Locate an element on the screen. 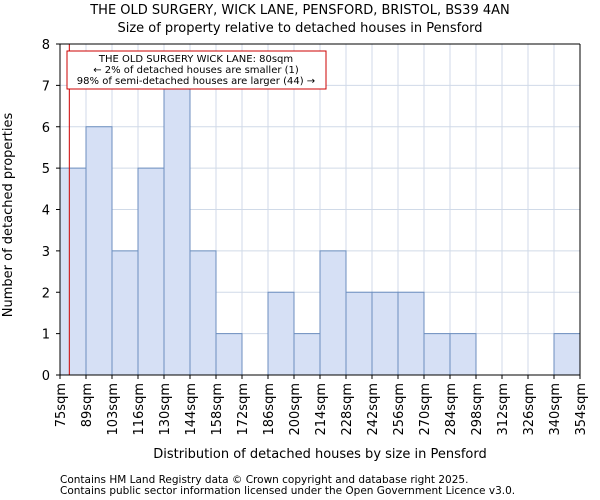 The width and height of the screenshot is (600, 500). y-tick-label: 8 is located at coordinates (46, 45).